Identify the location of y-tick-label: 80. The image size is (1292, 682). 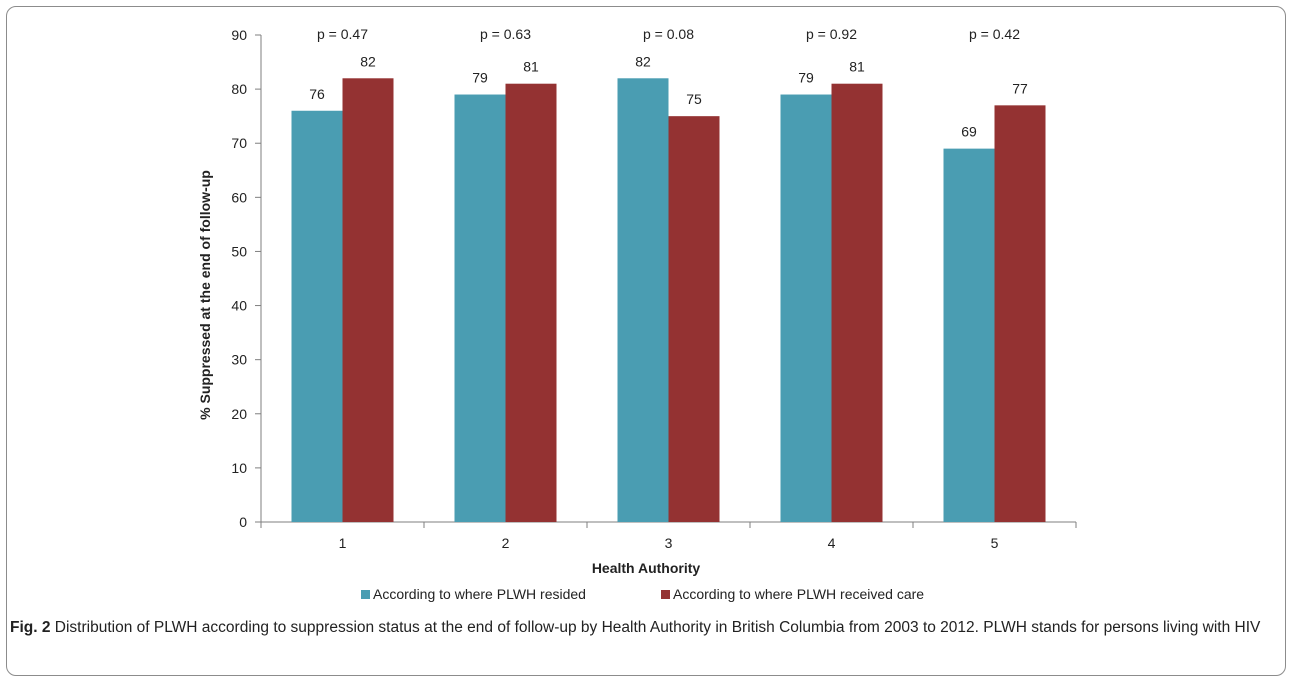
(239, 89).